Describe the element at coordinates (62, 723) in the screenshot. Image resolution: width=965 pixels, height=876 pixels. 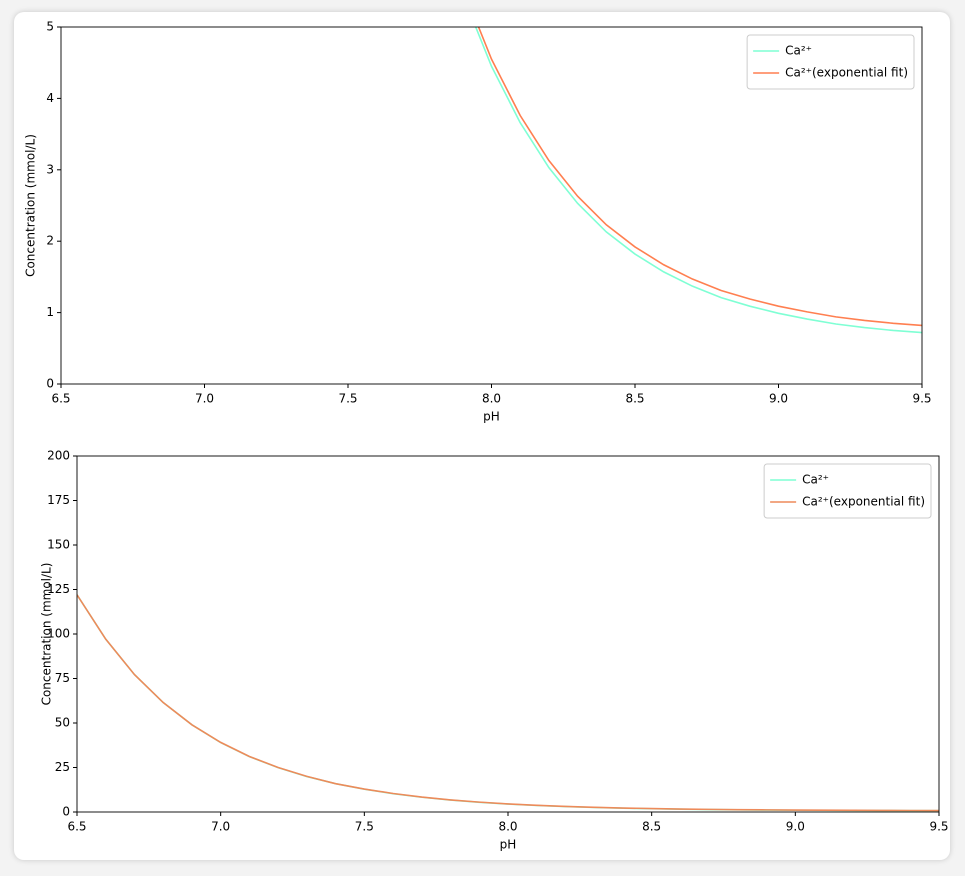
I see `y-tick-label: 50` at that location.